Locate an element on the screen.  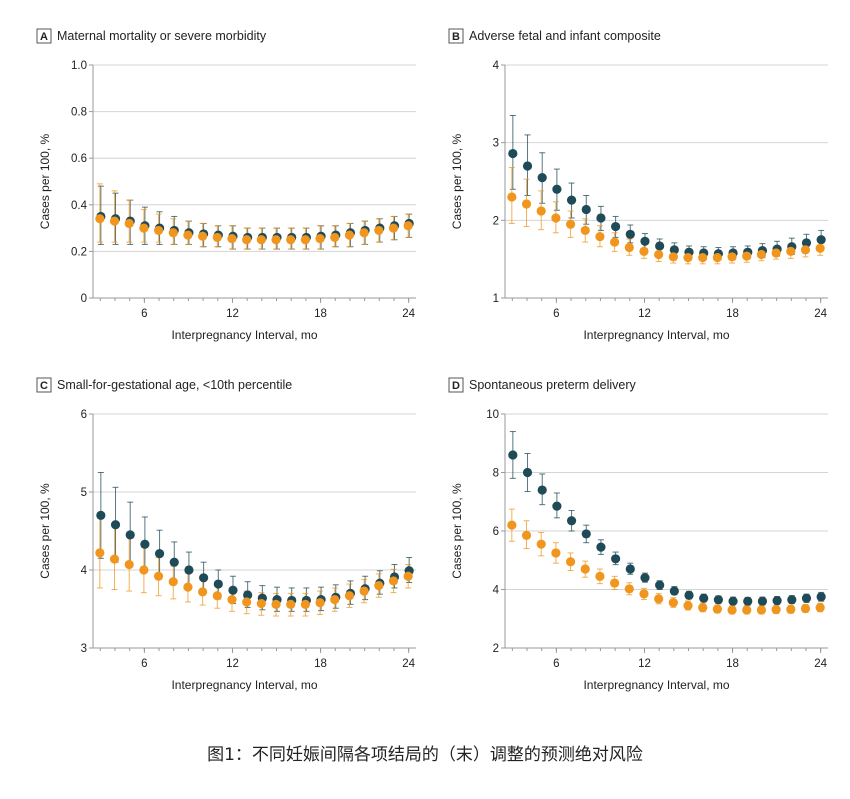
y-tick-label: 0 is located at coordinates (84, 299).